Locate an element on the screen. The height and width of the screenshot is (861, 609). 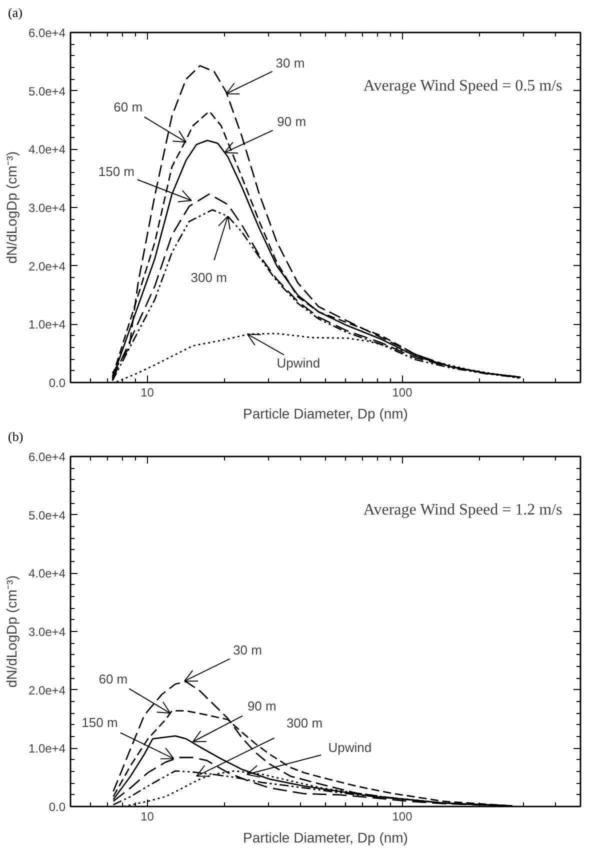
annotation: Average Wind Speed = 1.2 m/s is located at coordinates (462, 510).